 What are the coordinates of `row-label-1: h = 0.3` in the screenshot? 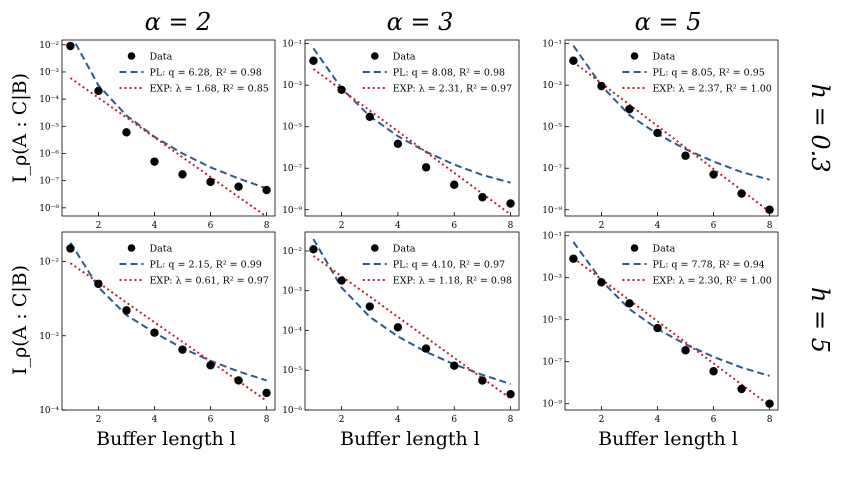 It's located at (820, 128).